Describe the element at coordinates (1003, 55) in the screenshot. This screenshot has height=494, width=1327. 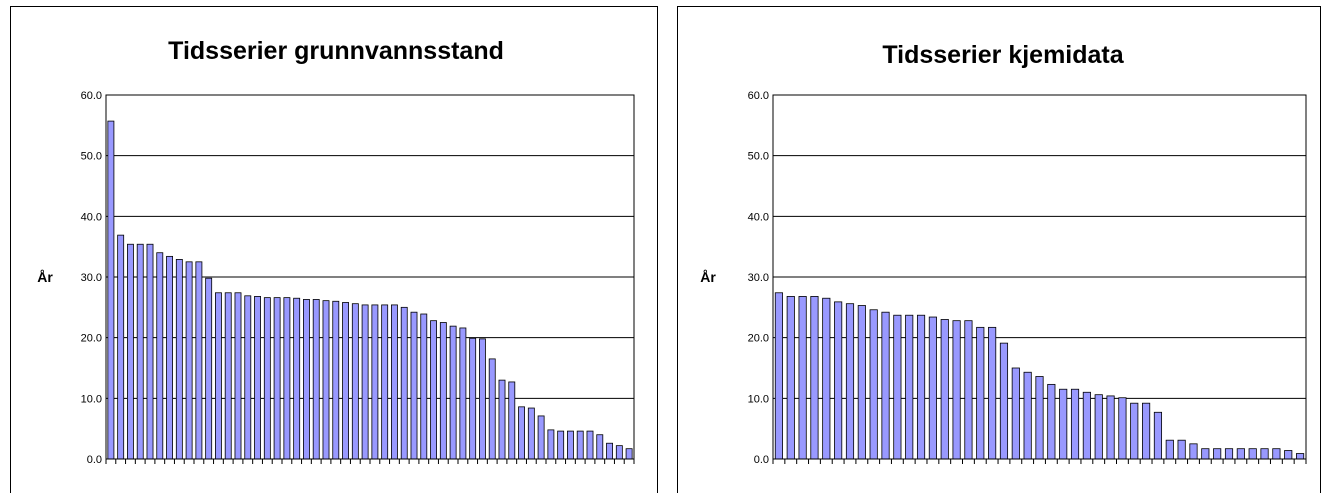
I see `chart-title: Tidsserier kjemidata` at that location.